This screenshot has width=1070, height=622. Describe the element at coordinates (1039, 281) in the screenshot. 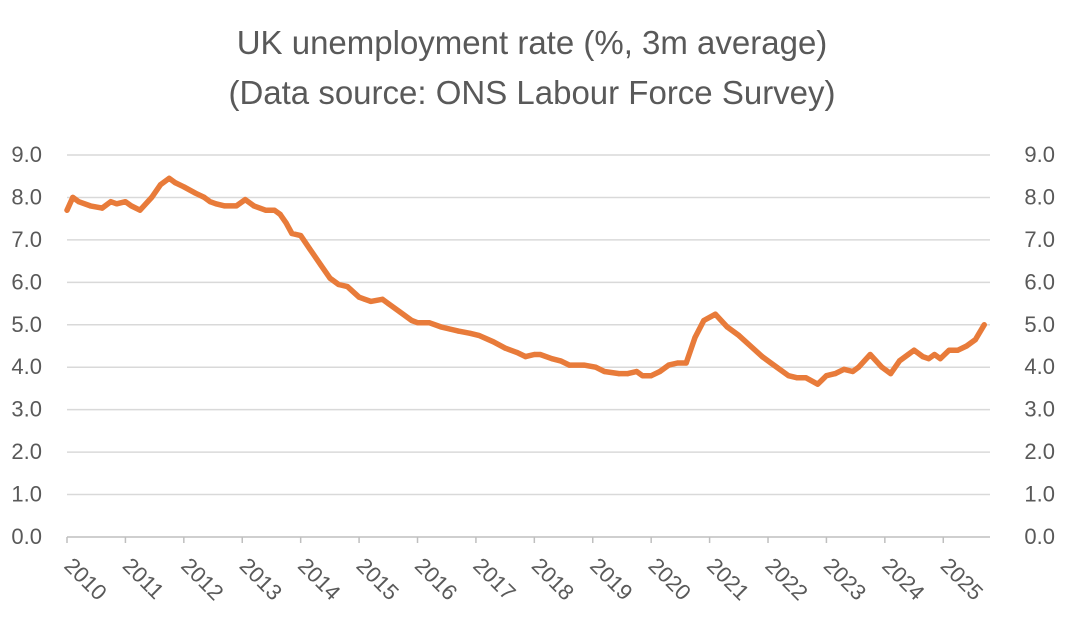

I see `y-tick-label-right: 6.0` at that location.